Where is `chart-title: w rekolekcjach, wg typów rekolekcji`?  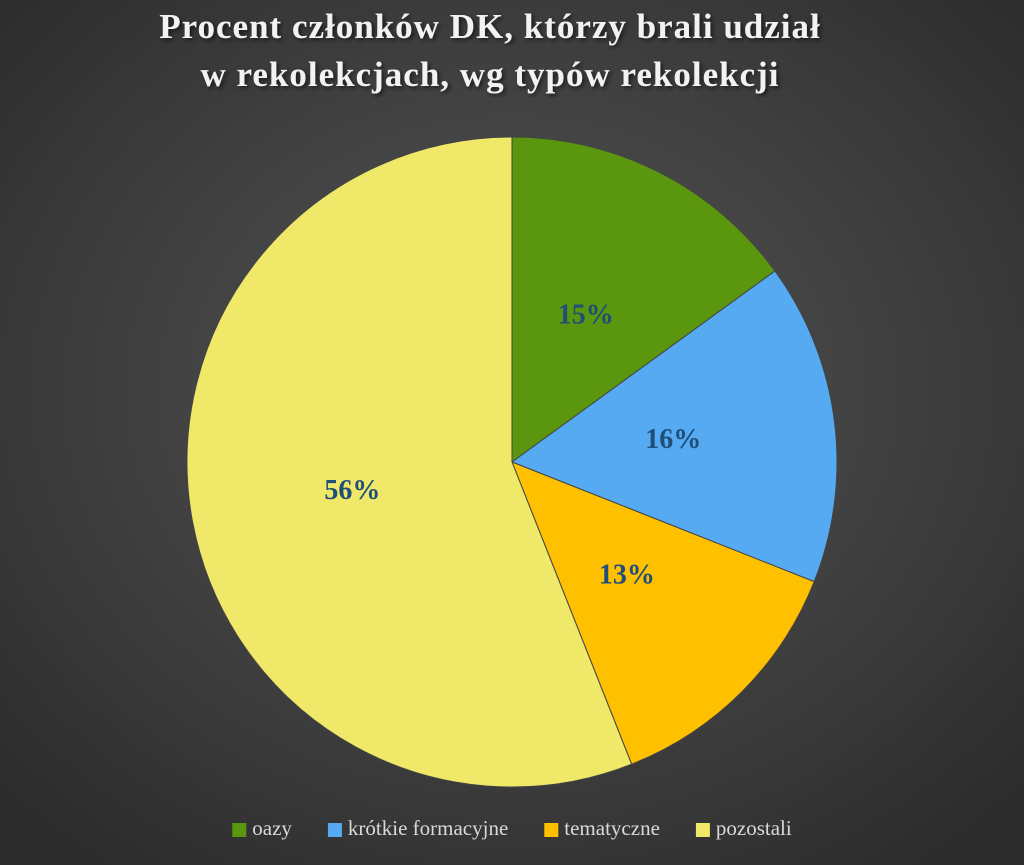
chart-title: w rekolekcjach, wg typów rekolekcji is located at coordinates (489, 74).